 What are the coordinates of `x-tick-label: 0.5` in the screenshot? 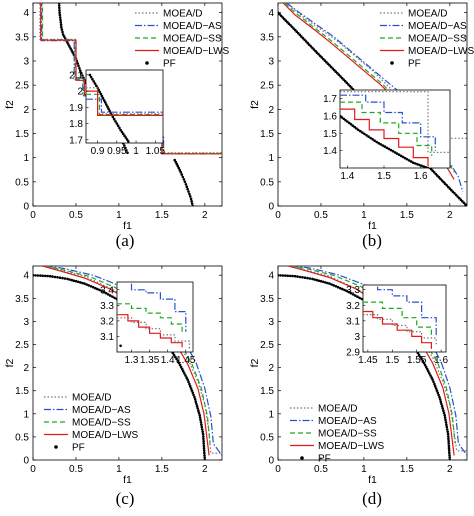 It's located at (321, 469).